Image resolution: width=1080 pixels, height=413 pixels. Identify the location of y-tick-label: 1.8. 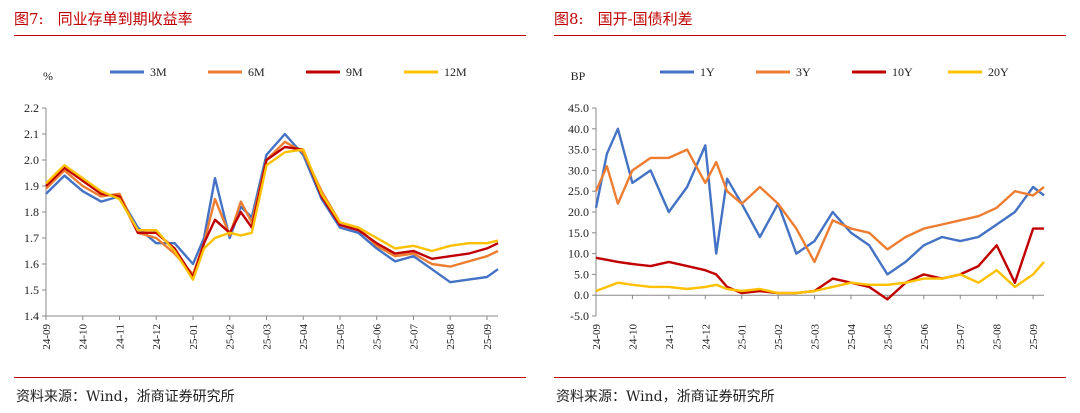
(31, 212).